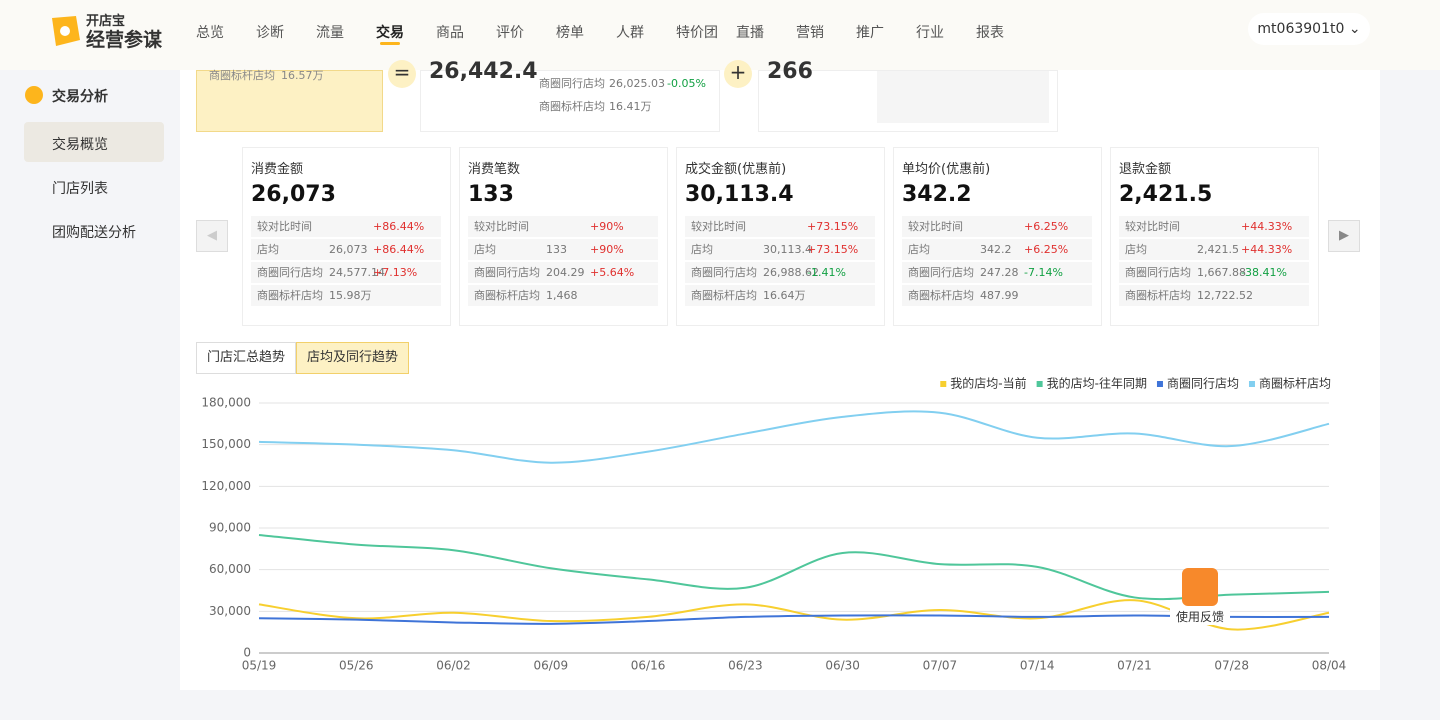 Image resolution: width=1440 pixels, height=720 pixels. I want to click on user-name: mt063901t0, so click(1301, 29).